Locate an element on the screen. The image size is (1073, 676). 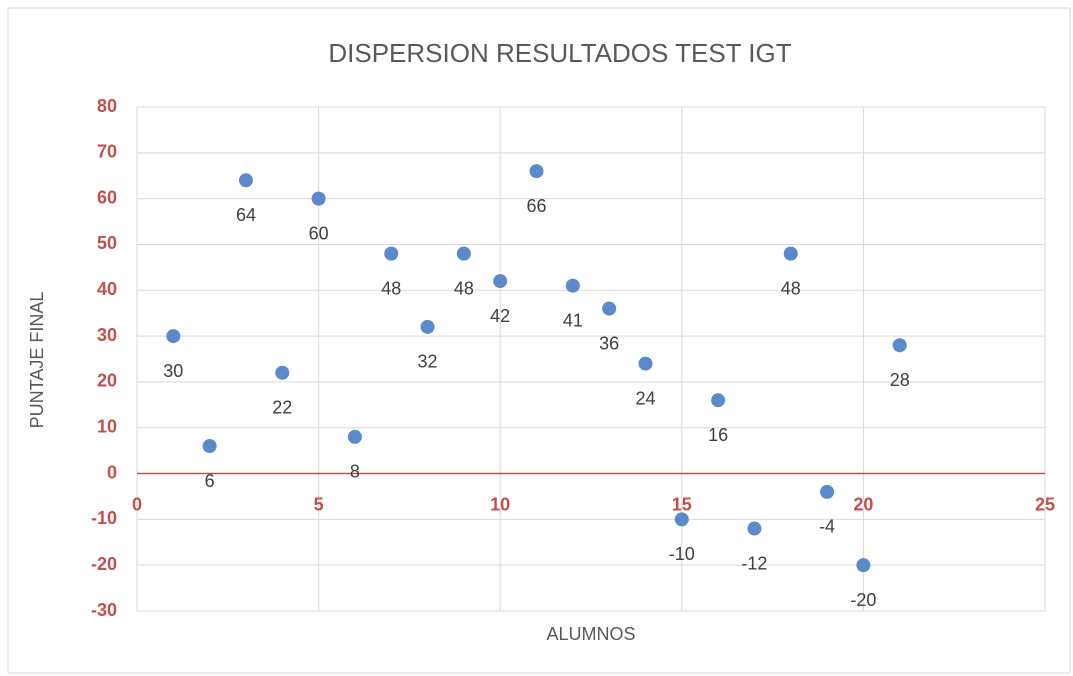
y-tick-label: 60 is located at coordinates (107, 197).